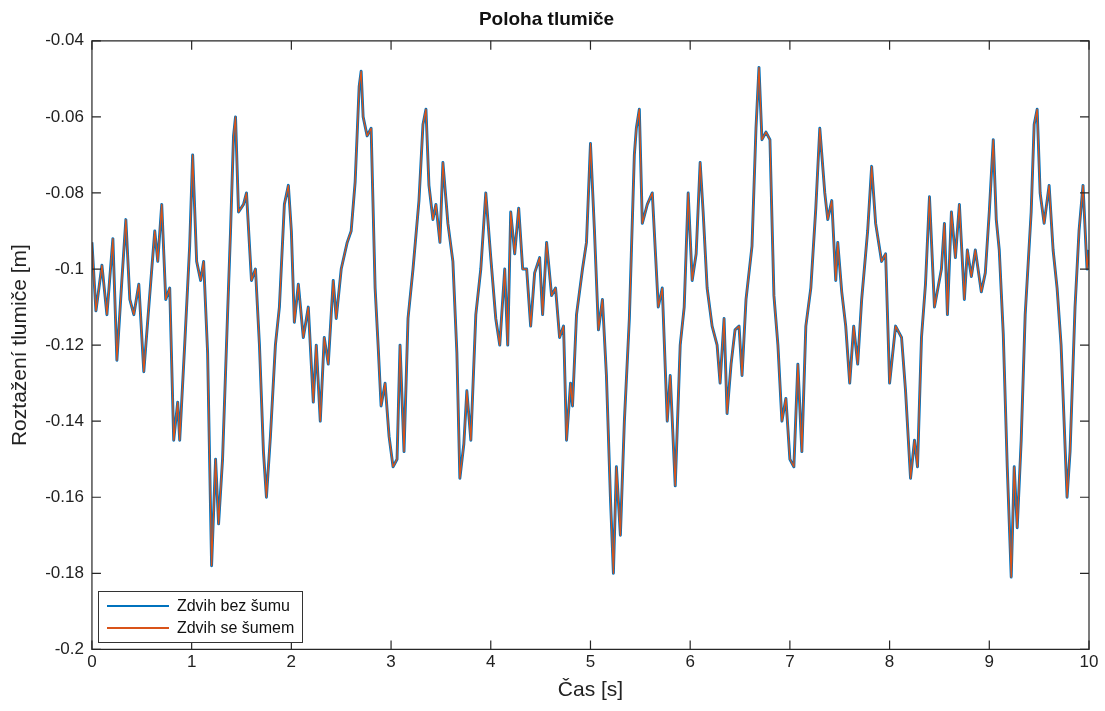 This screenshot has height=711, width=1105. Describe the element at coordinates (64, 40) in the screenshot. I see `y-tick-label: -0.04` at that location.